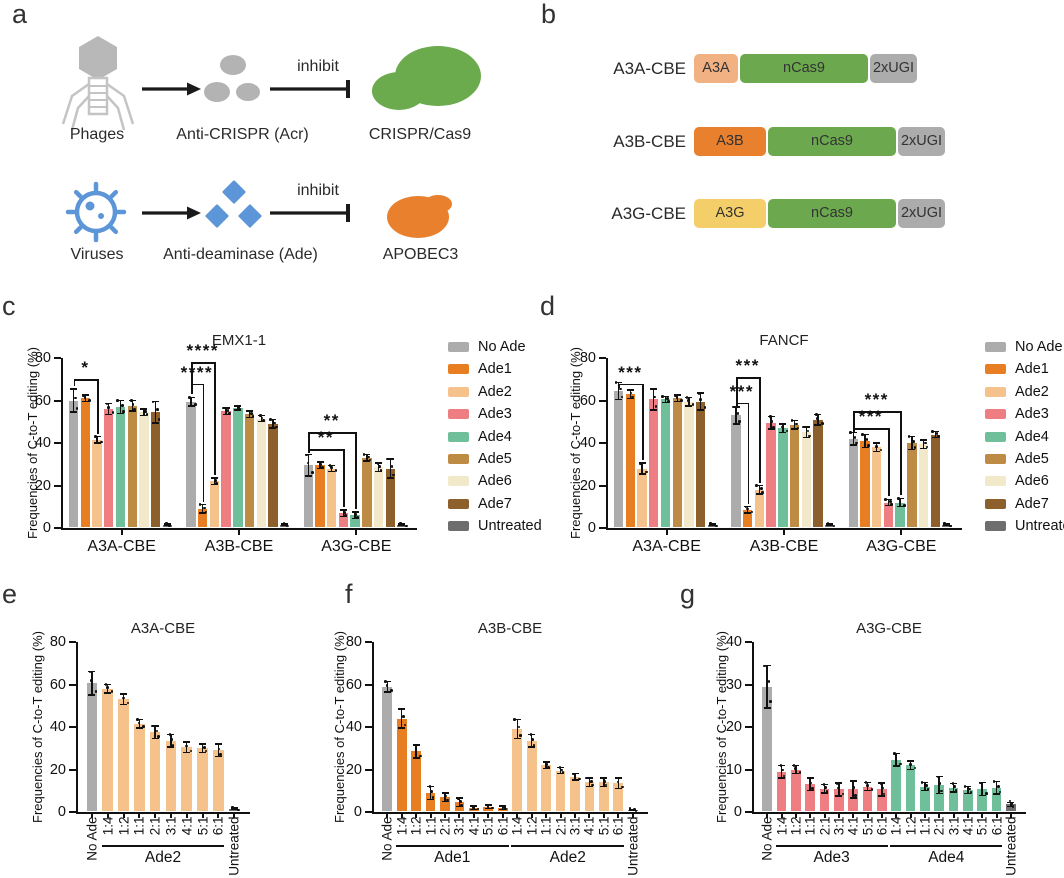 The image size is (1064, 878). I want to click on legend-label: Untreated, so click(510, 526).